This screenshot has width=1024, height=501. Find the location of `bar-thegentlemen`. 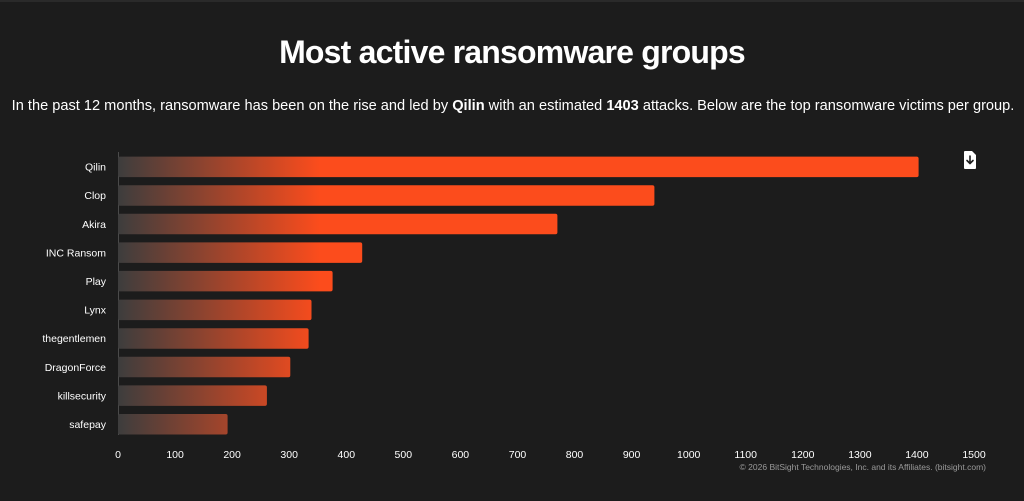

bar-thegentlemen is located at coordinates (213, 338).